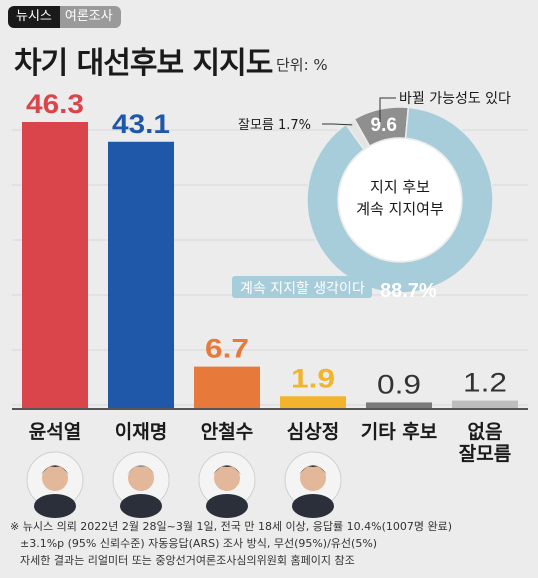  Describe the element at coordinates (302, 65) in the screenshot. I see `unit-label: 단위: %` at that location.